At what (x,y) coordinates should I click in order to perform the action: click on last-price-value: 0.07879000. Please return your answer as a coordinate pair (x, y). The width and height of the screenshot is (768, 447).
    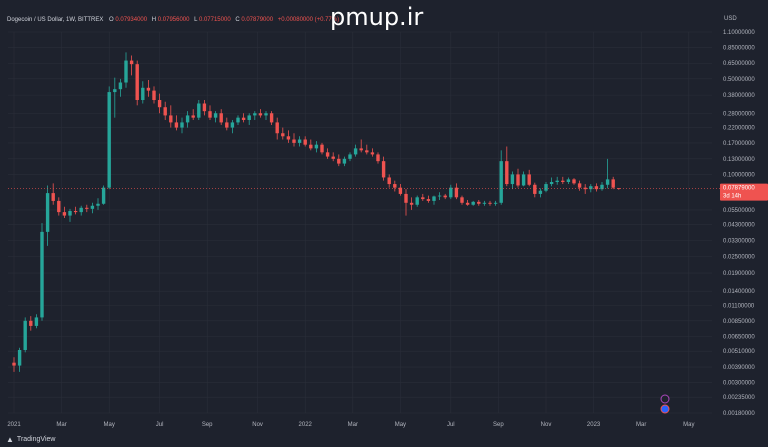
    Looking at the image, I should click on (739, 189).